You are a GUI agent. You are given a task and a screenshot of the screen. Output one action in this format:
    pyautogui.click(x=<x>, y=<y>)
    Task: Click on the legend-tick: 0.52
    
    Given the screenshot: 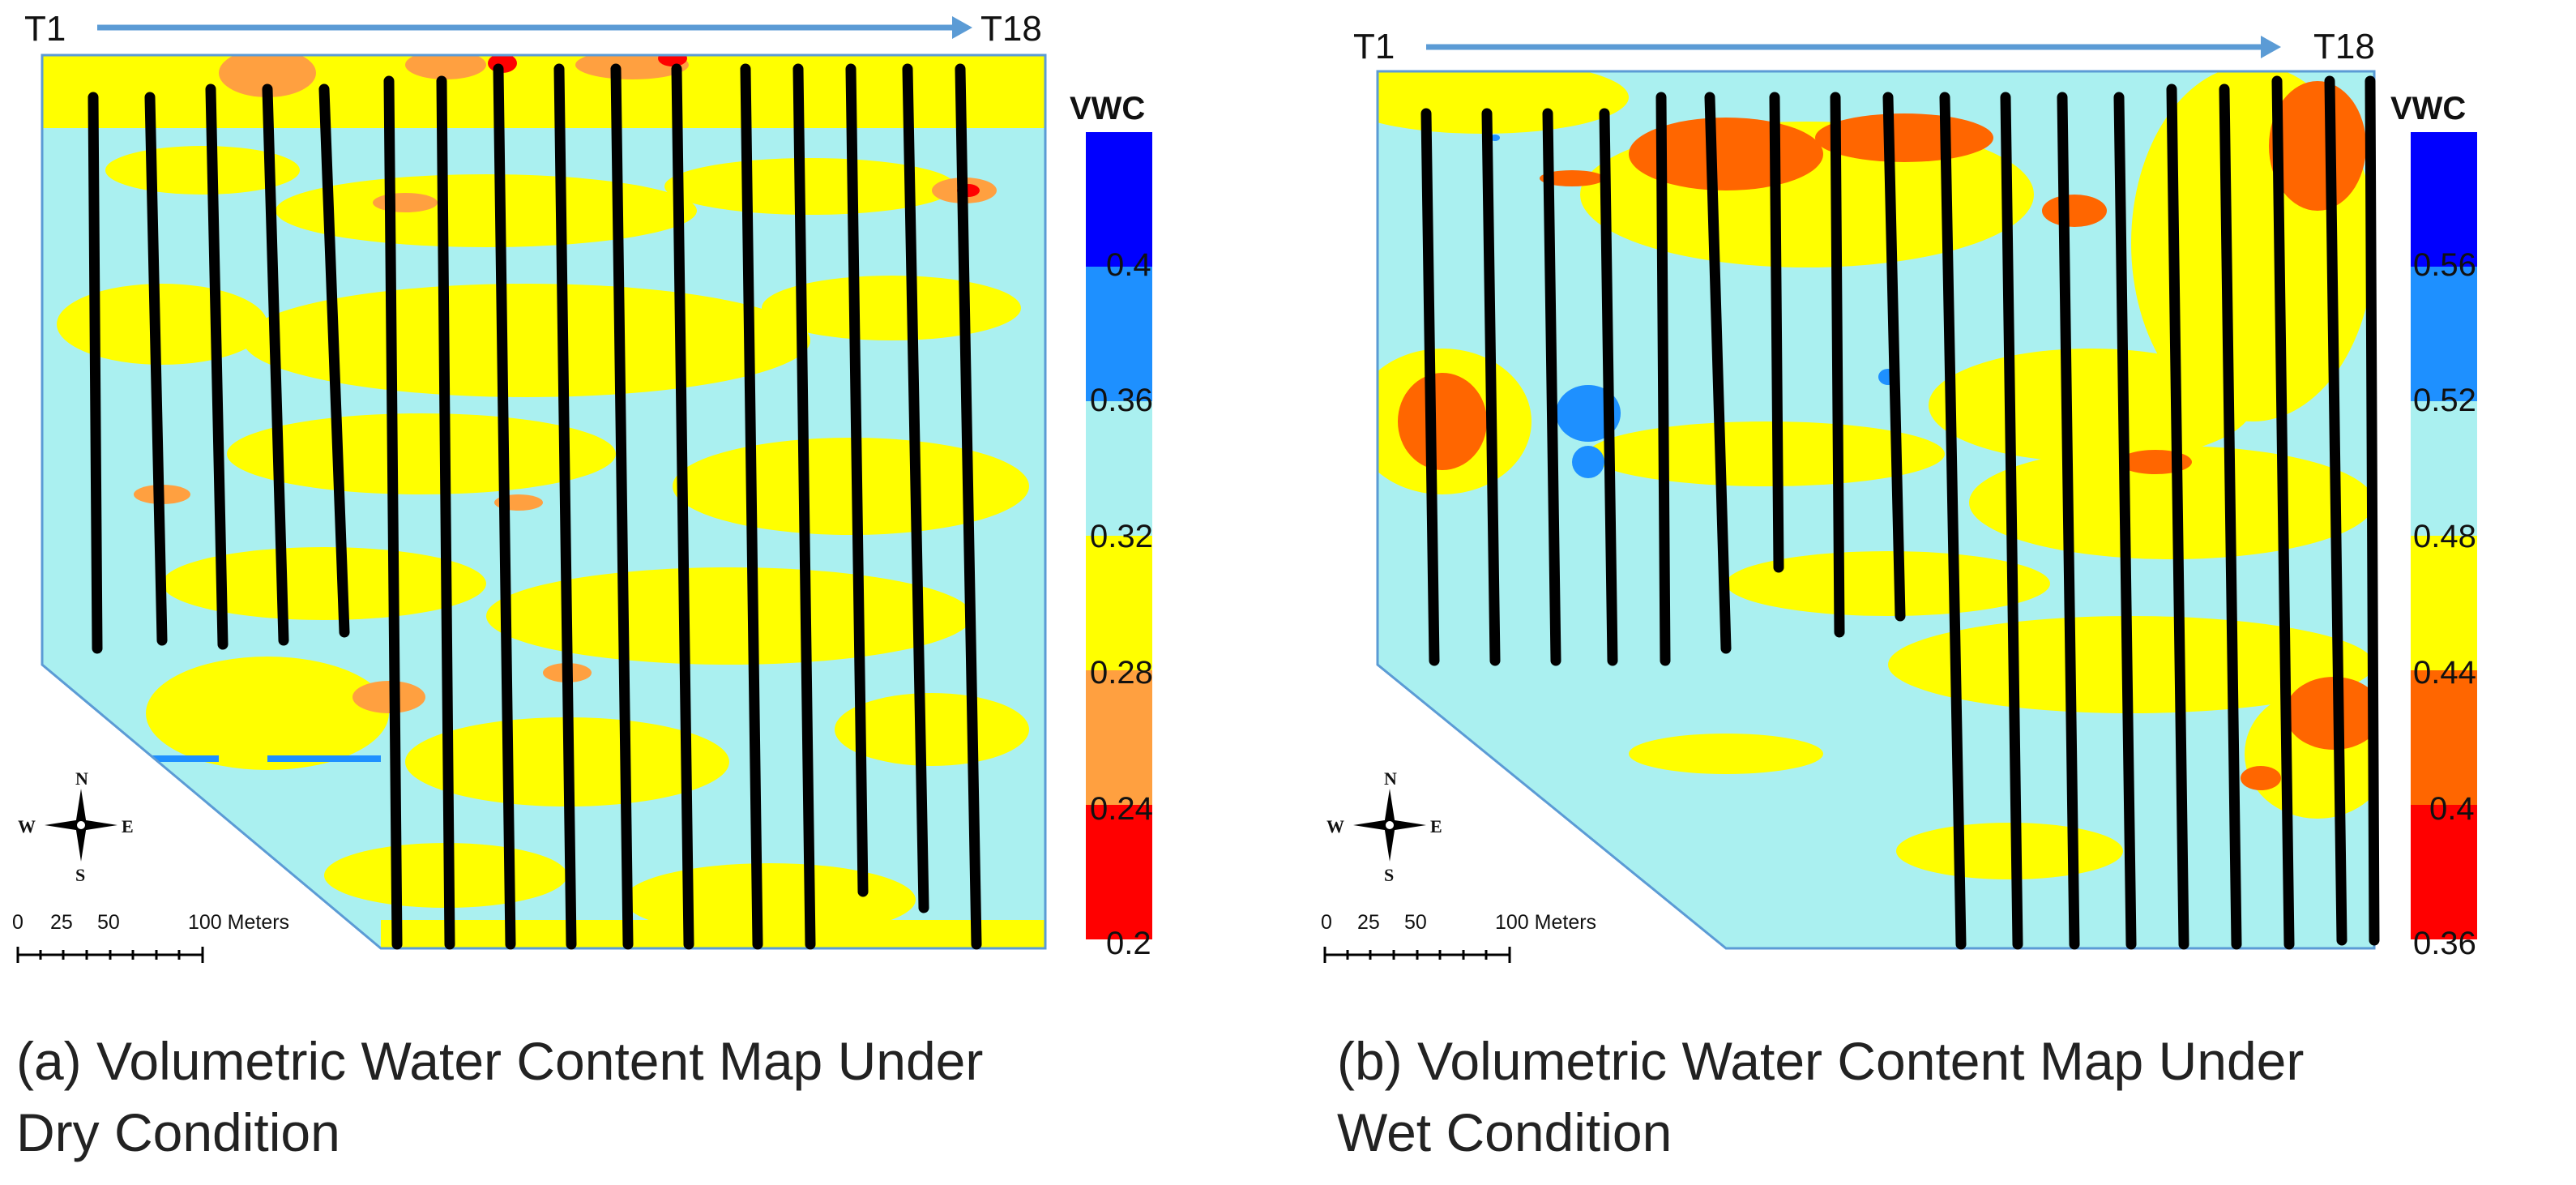 What is the action you would take?
    pyautogui.click(x=2444, y=400)
    